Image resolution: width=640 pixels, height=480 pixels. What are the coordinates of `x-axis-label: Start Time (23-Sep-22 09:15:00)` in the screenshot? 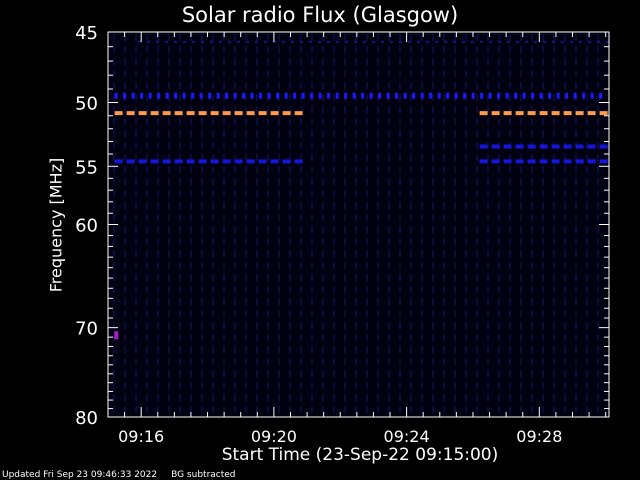 It's located at (360, 455).